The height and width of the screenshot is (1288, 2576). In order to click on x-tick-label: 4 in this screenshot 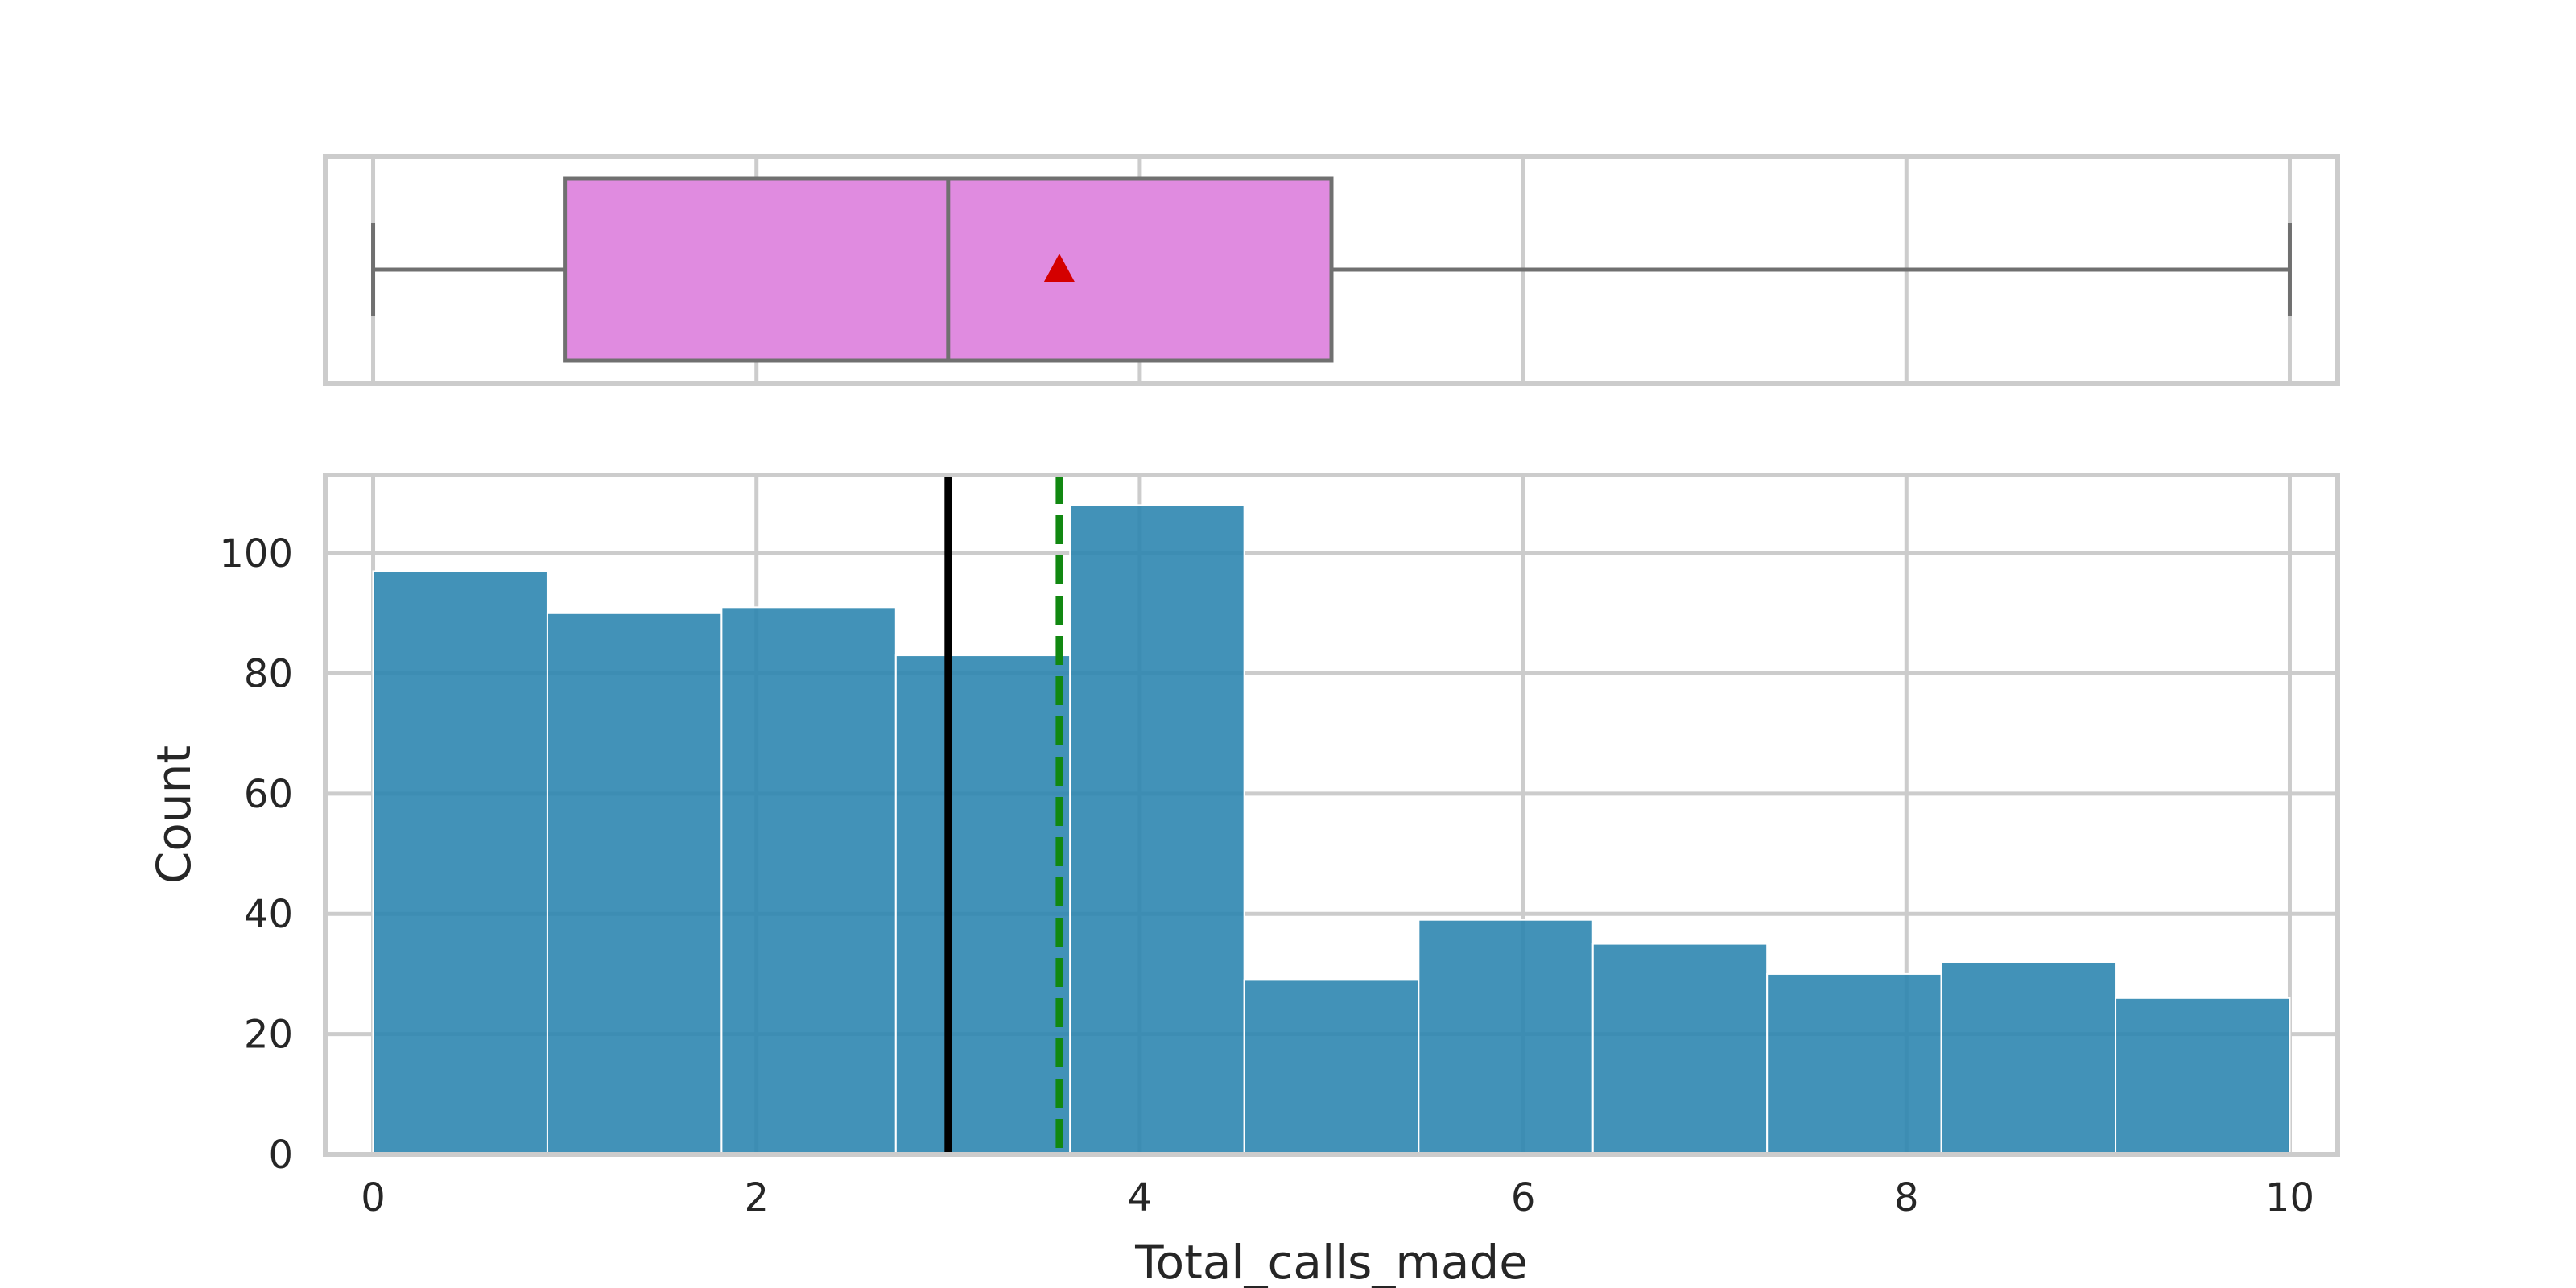, I will do `click(1140, 1197)`.